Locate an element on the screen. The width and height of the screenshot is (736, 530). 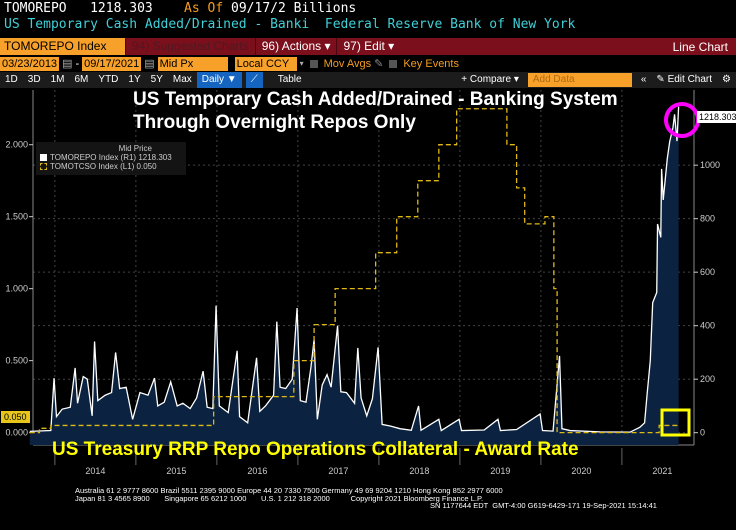
legend-label: TOMOREPO Index (R1) 1218.303 is located at coordinates (111, 157).